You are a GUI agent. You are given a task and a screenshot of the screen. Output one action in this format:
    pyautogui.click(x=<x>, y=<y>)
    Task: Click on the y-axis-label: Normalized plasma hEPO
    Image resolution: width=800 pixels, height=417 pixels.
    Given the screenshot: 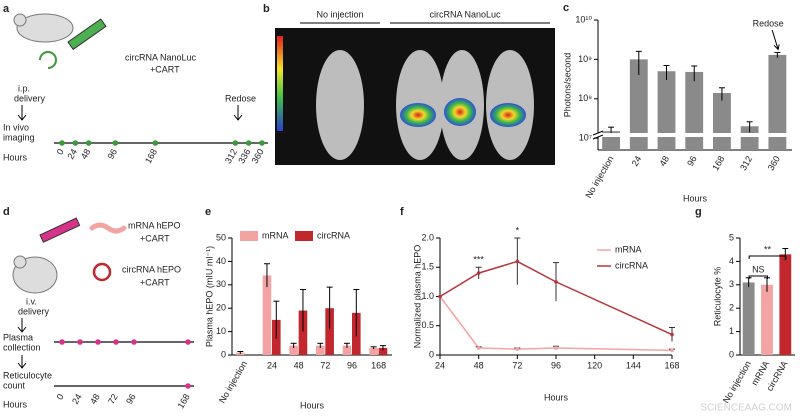 What is the action you would take?
    pyautogui.click(x=417, y=297)
    